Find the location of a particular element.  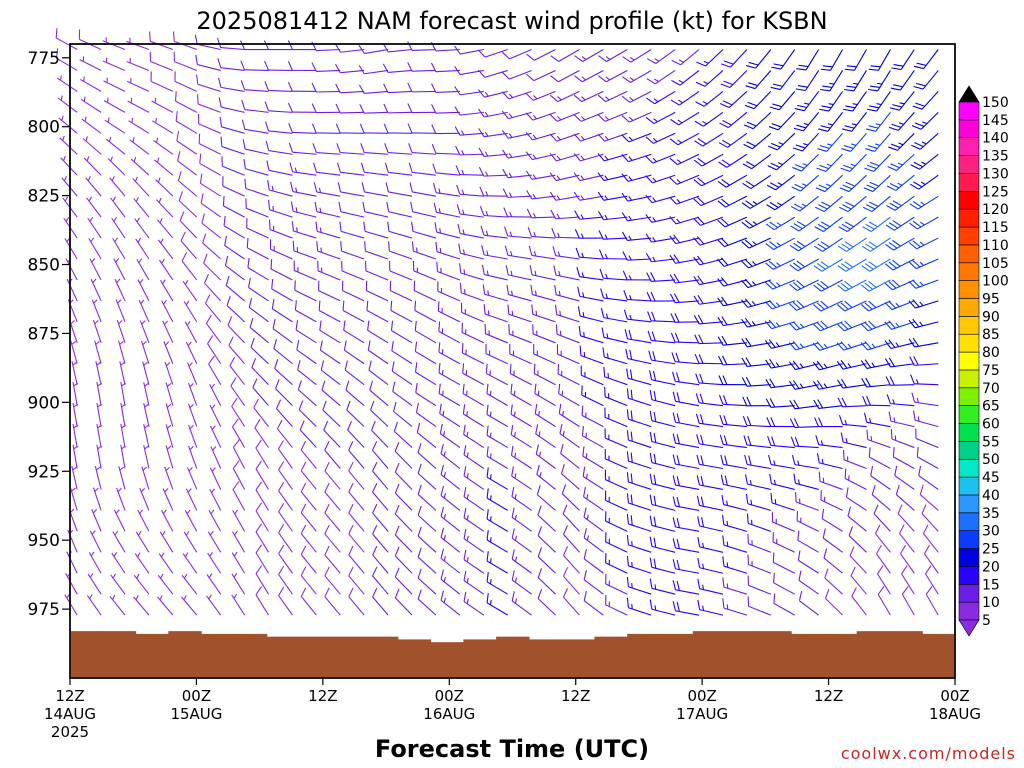

x-tick-label: 00Z is located at coordinates (954, 696).